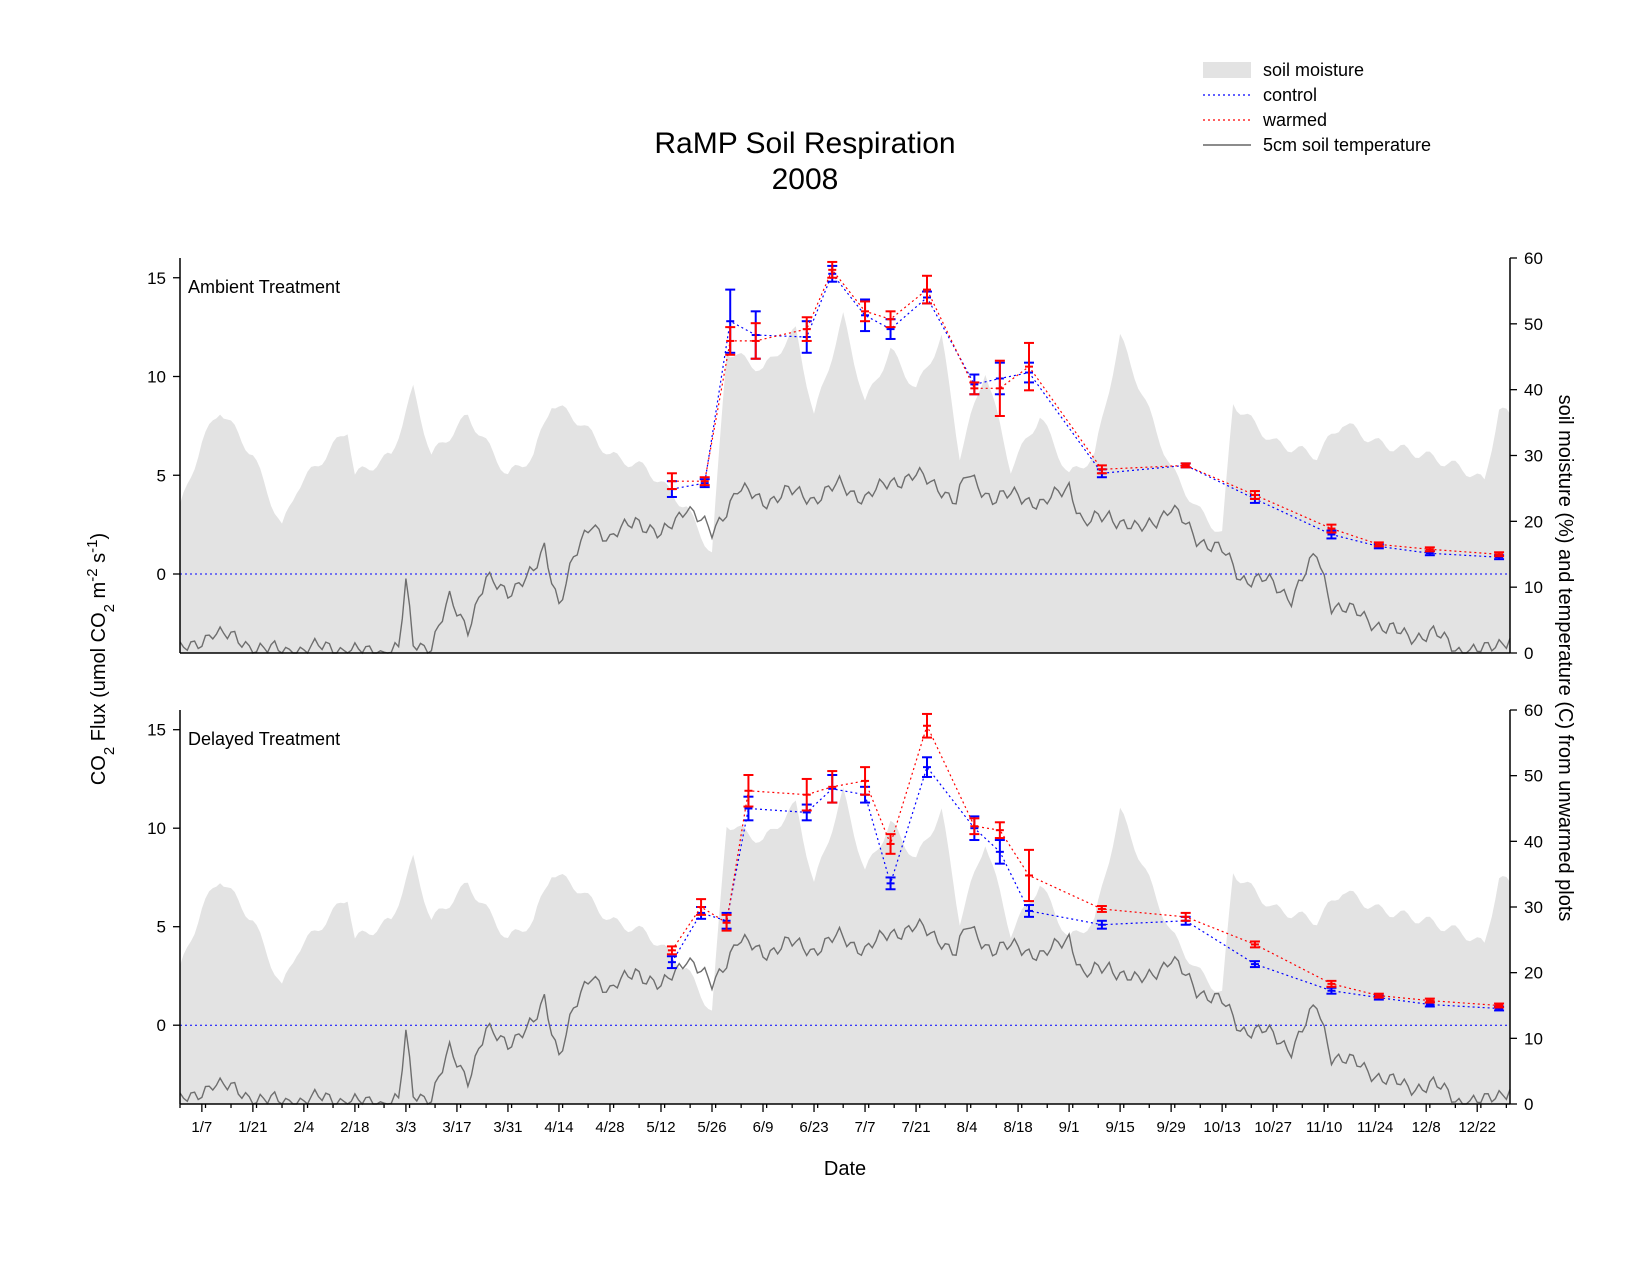 The image size is (1650, 1275). Describe the element at coordinates (1017, 1127) in the screenshot. I see `x-tick-label: 8/18` at that location.